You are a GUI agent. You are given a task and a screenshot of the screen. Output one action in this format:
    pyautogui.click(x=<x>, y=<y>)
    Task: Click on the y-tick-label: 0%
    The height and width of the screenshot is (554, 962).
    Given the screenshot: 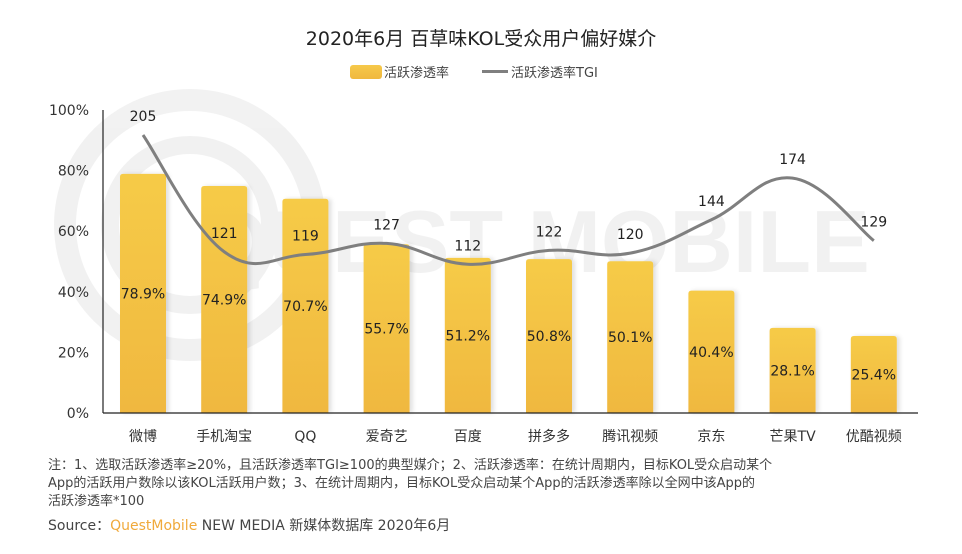 What is the action you would take?
    pyautogui.click(x=78, y=414)
    